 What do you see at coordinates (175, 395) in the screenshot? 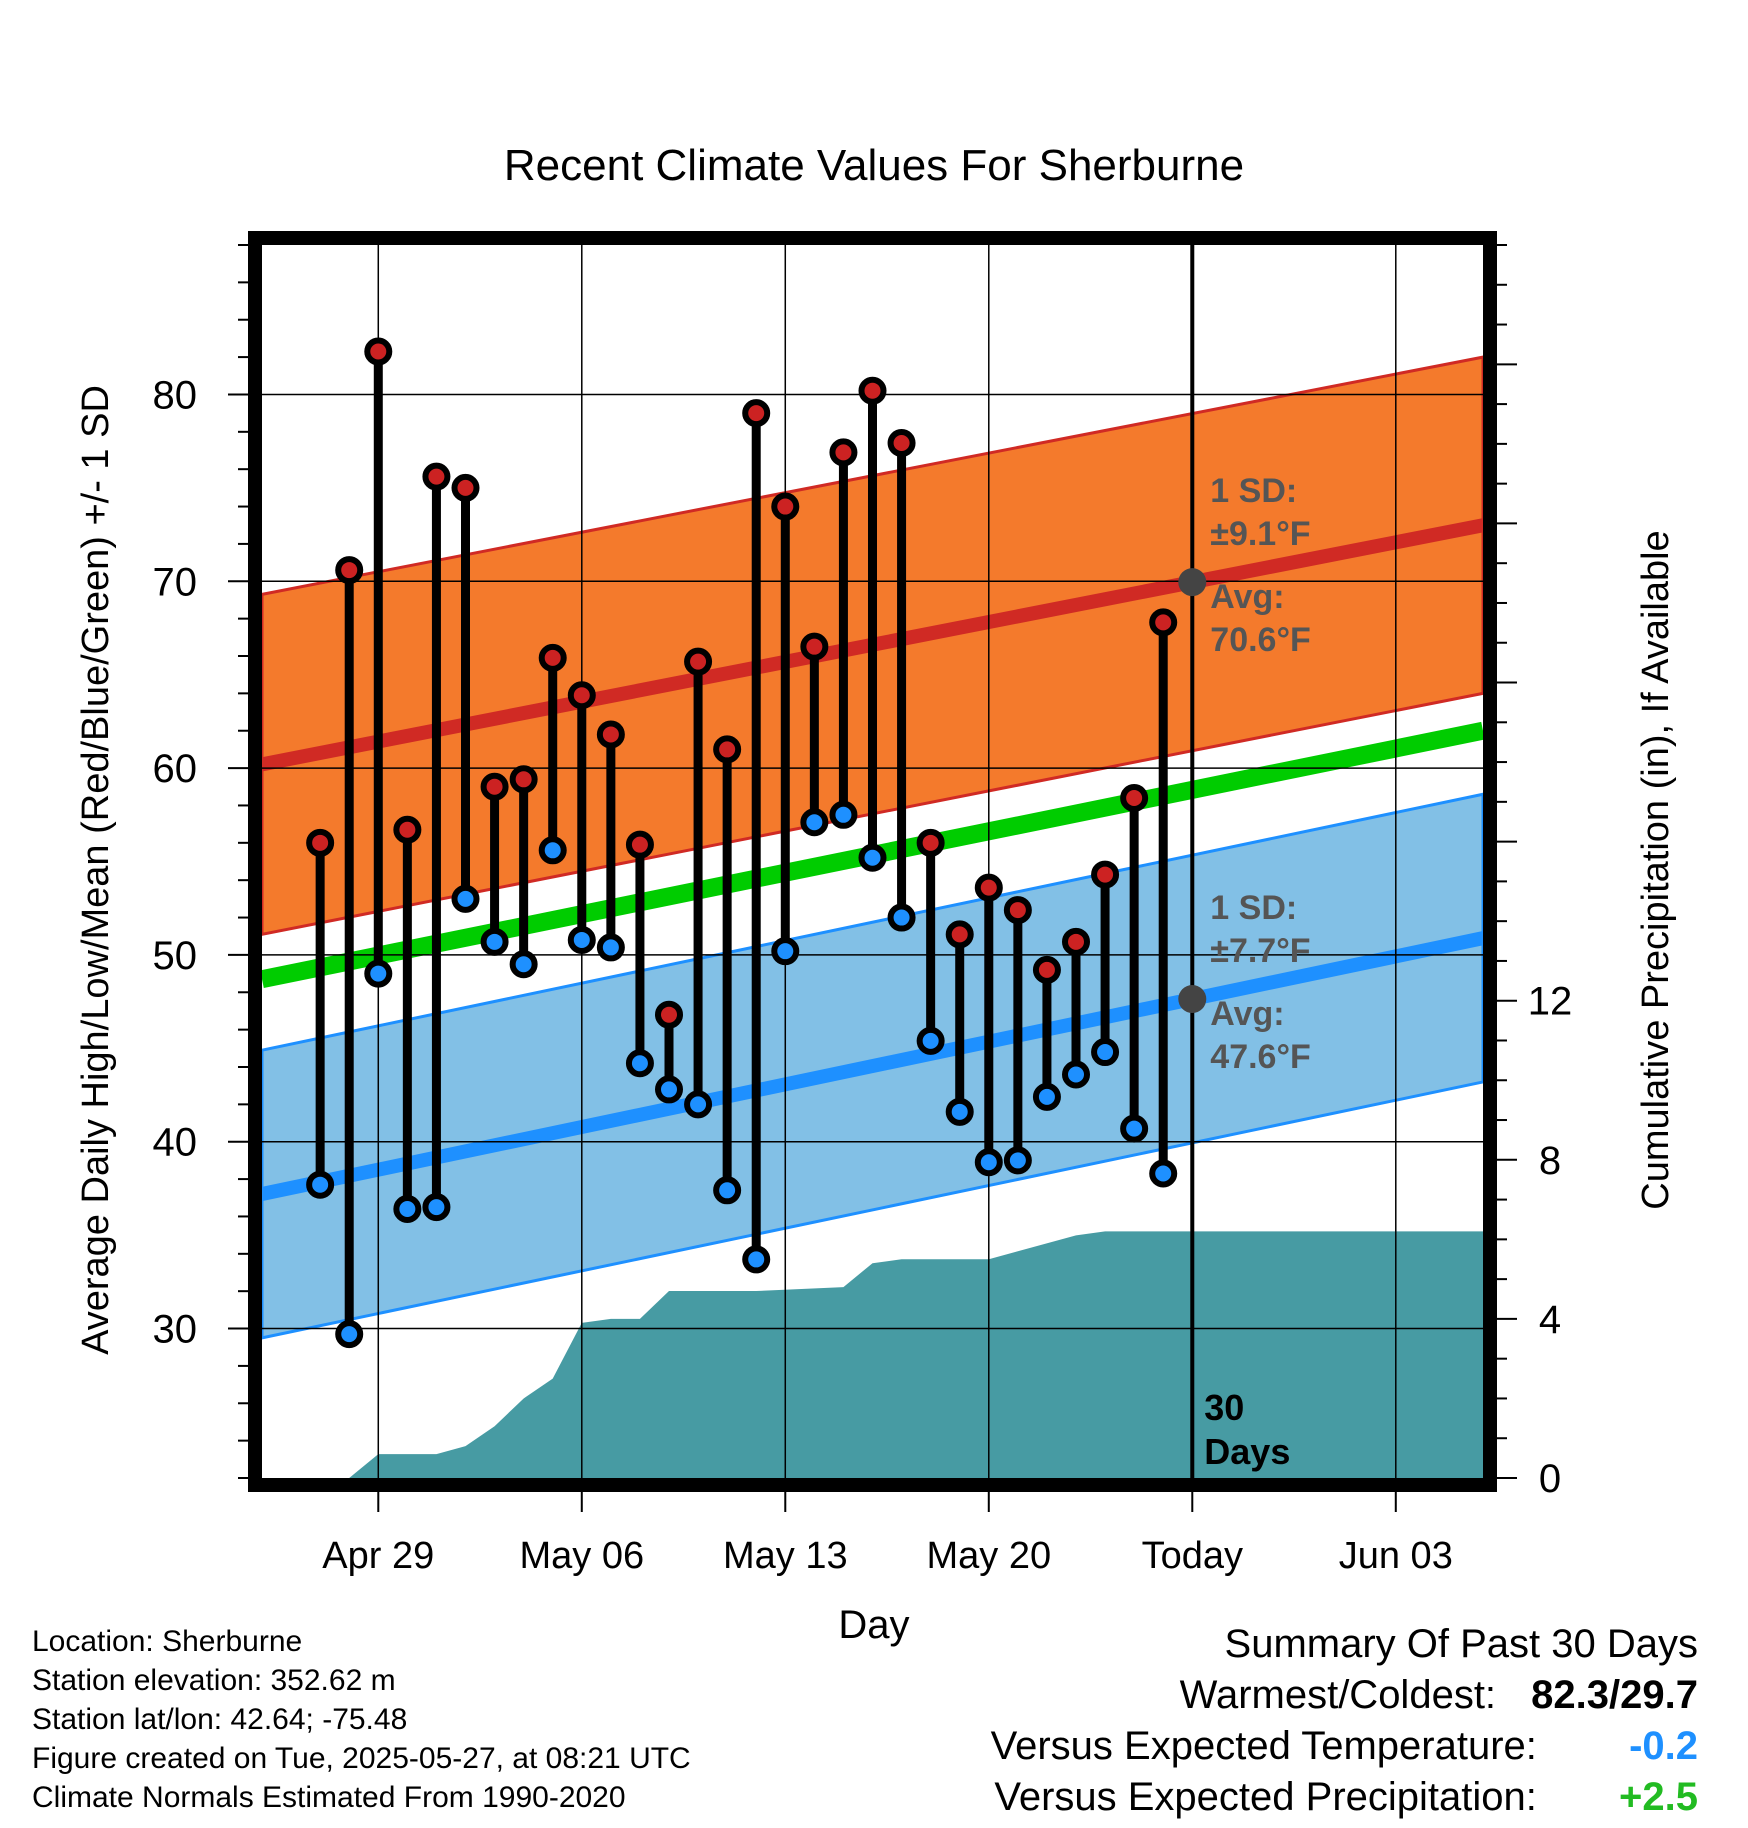
I see `y-left-tick-label: 80` at bounding box center [175, 395].